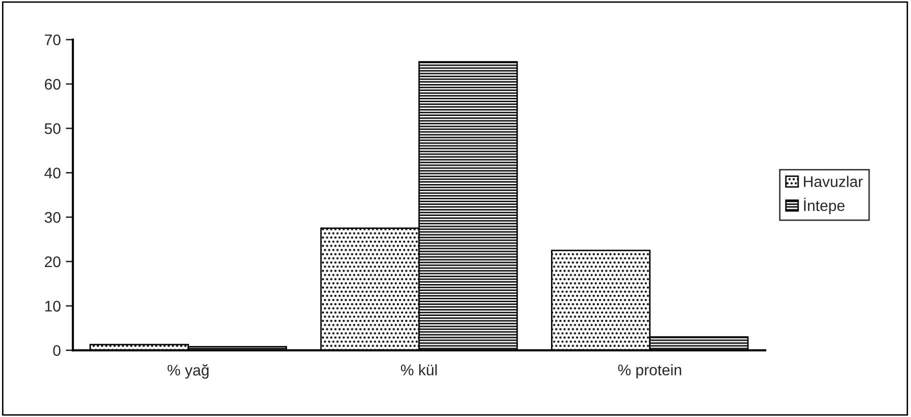 Image resolution: width=911 pixels, height=417 pixels. I want to click on y-tick-label: 30, so click(52, 217).